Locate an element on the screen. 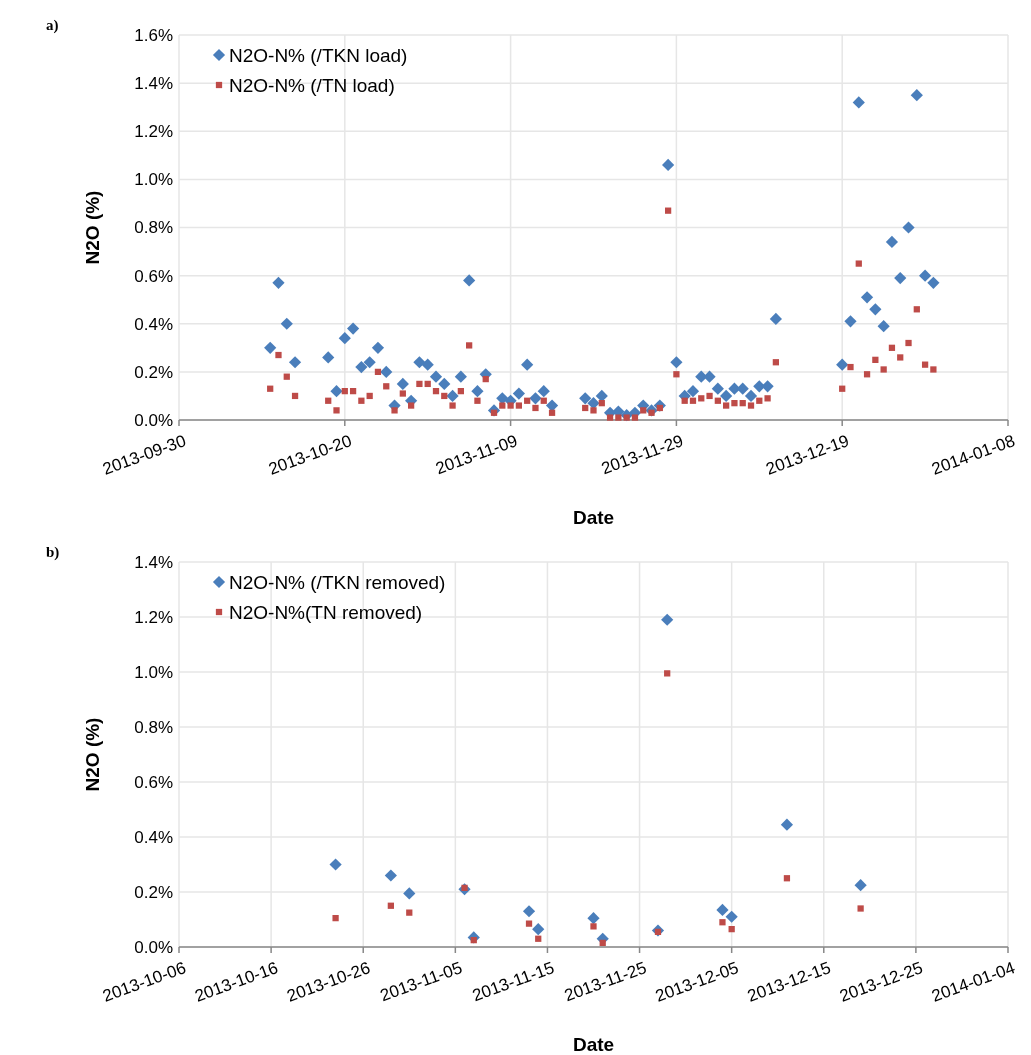 The width and height of the screenshot is (1031, 1055). legend-label: N2O-N%(TN removed) is located at coordinates (326, 612).